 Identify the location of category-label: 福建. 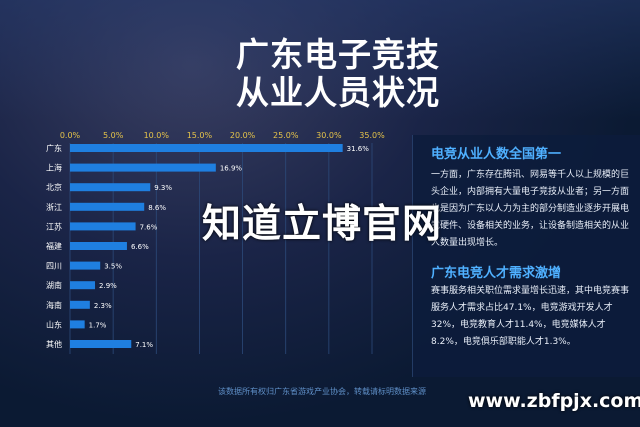
(54, 246).